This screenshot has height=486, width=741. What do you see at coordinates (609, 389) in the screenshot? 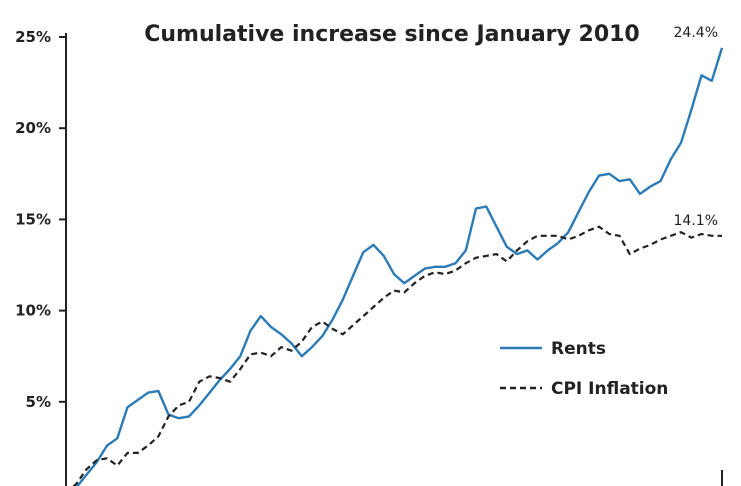
I see `legend-label-cpi-inflation: CPI Inflation` at bounding box center [609, 389].